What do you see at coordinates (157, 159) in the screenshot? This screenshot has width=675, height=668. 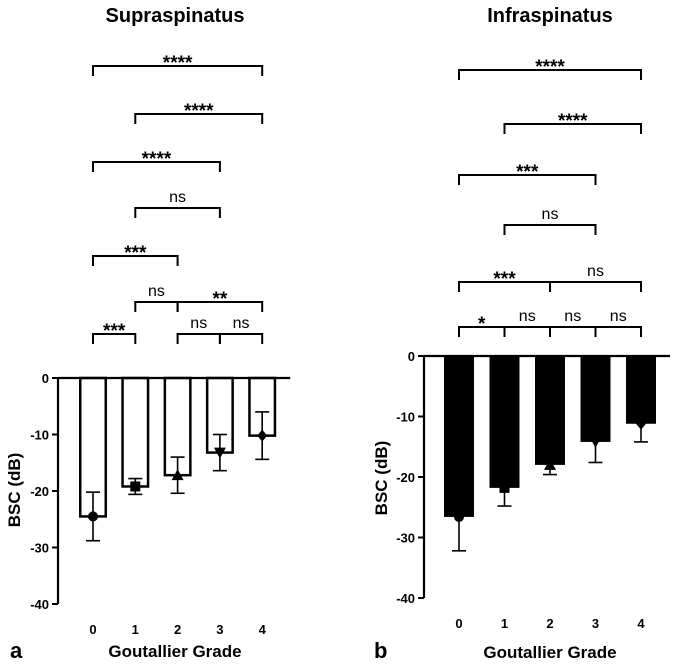 I see `sig-label-0-3: ****` at bounding box center [157, 159].